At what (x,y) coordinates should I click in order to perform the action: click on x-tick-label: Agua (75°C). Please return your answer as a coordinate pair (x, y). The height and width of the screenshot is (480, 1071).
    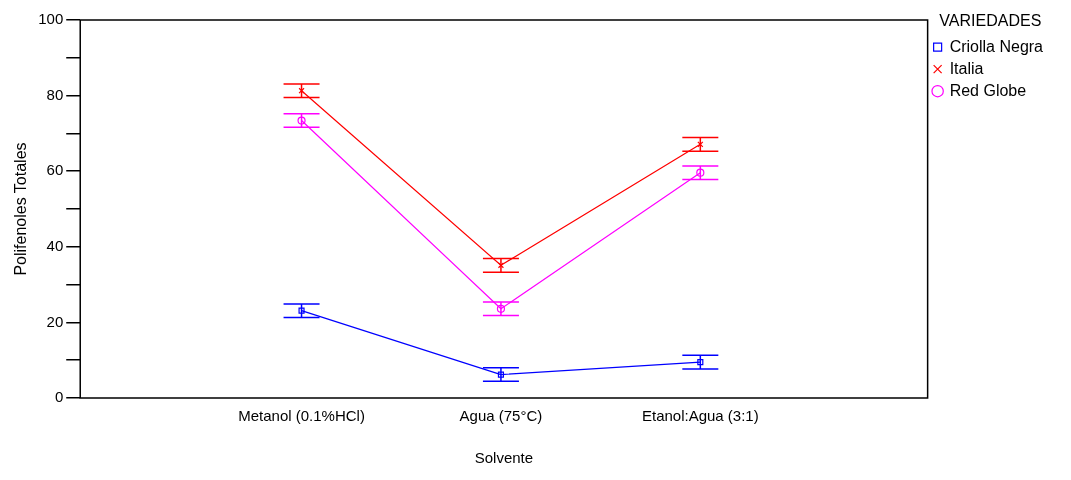
    Looking at the image, I should click on (501, 416).